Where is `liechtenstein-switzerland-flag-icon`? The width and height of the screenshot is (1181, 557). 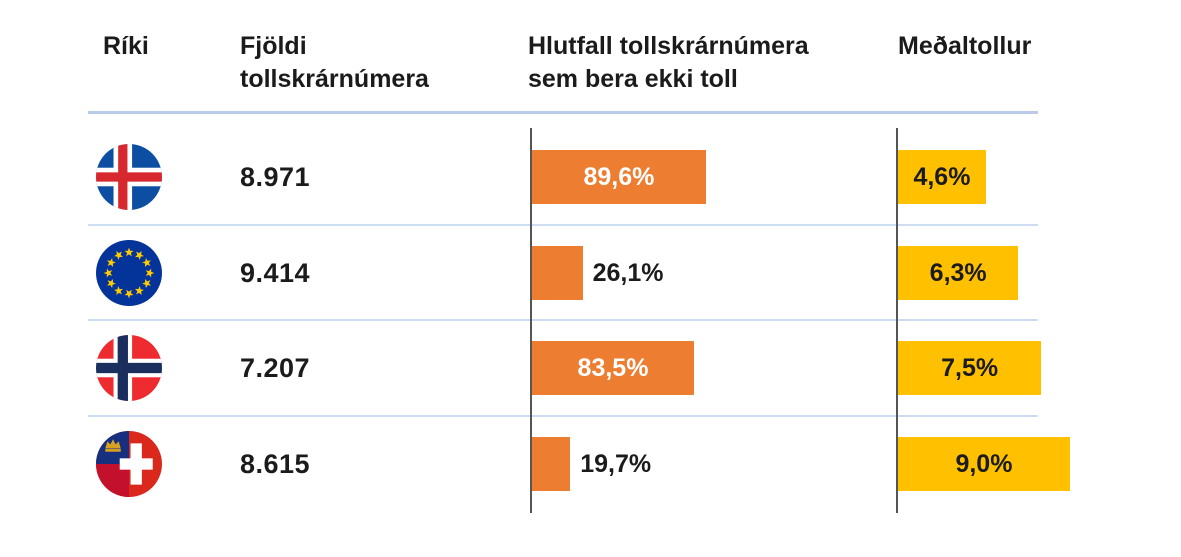
liechtenstein-switzerland-flag-icon is located at coordinates (129, 464).